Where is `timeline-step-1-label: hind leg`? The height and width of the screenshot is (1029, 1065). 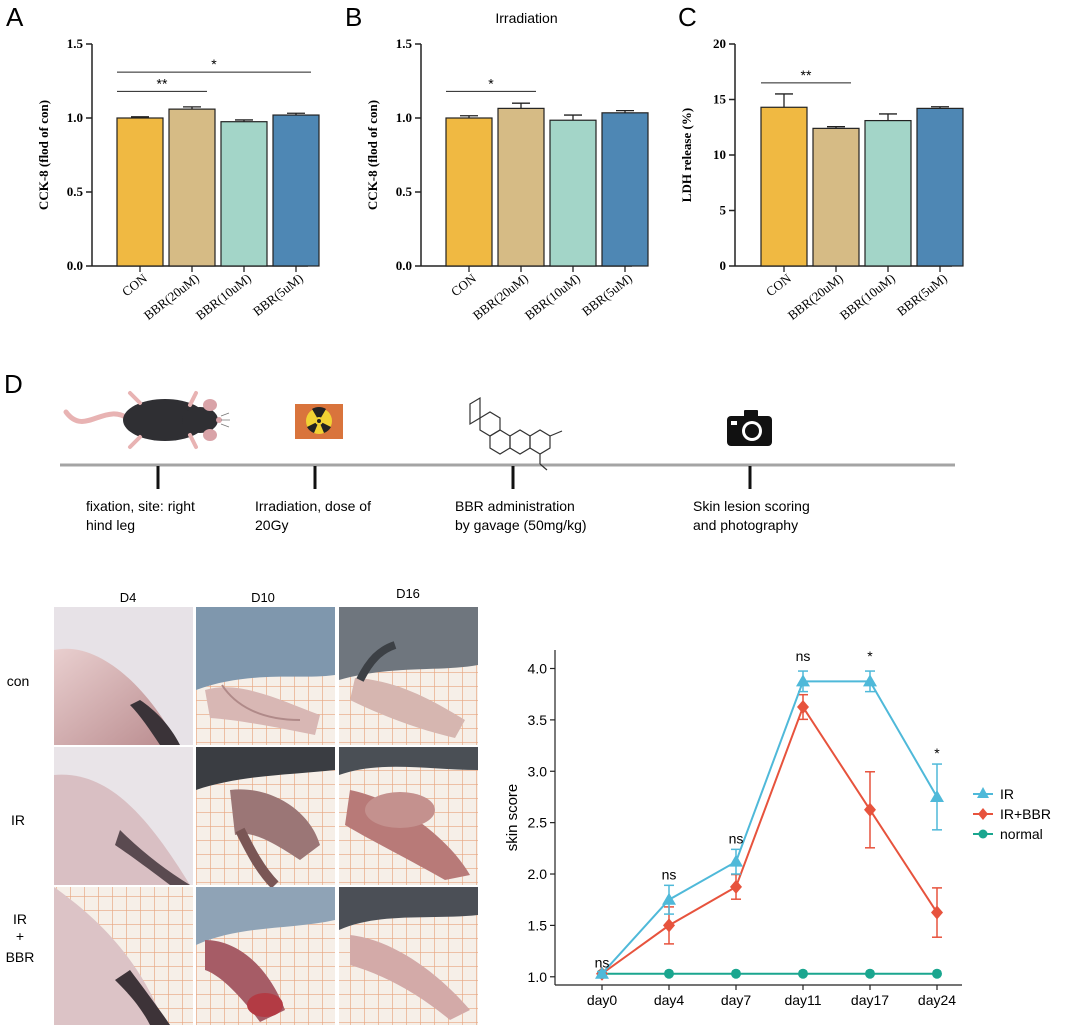
timeline-step-1-label: hind leg is located at coordinates (110, 525).